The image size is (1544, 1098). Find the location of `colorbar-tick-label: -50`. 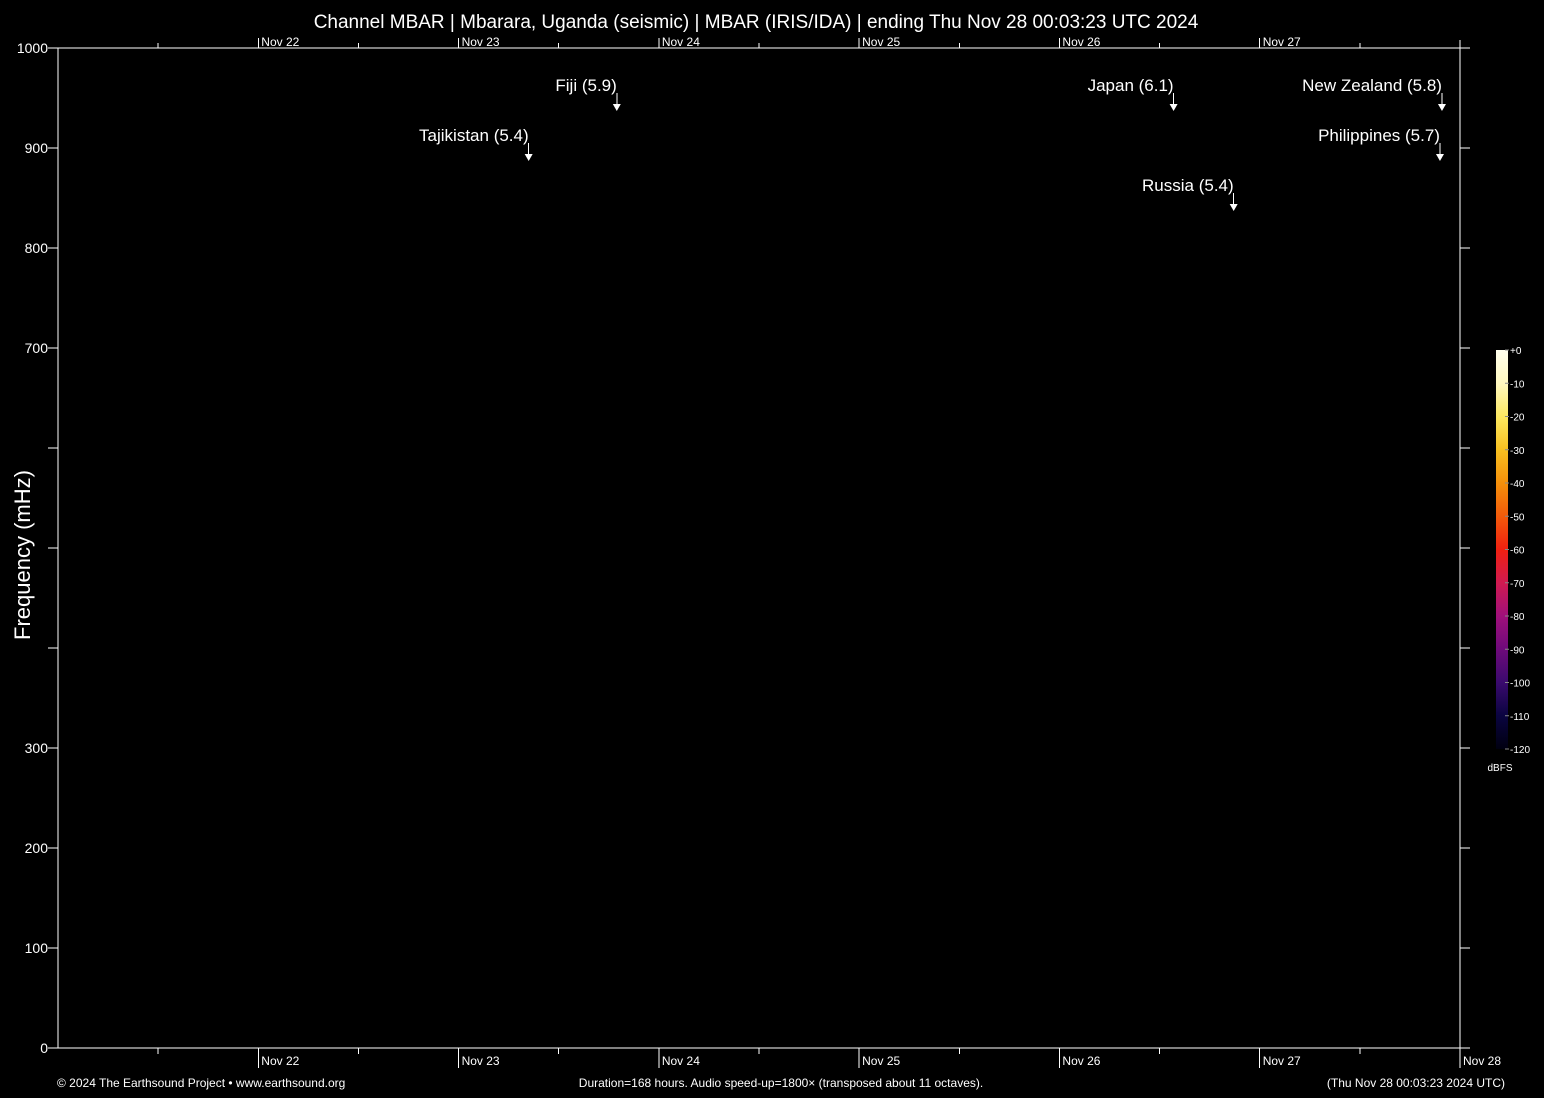

colorbar-tick-label: -50 is located at coordinates (1517, 517).